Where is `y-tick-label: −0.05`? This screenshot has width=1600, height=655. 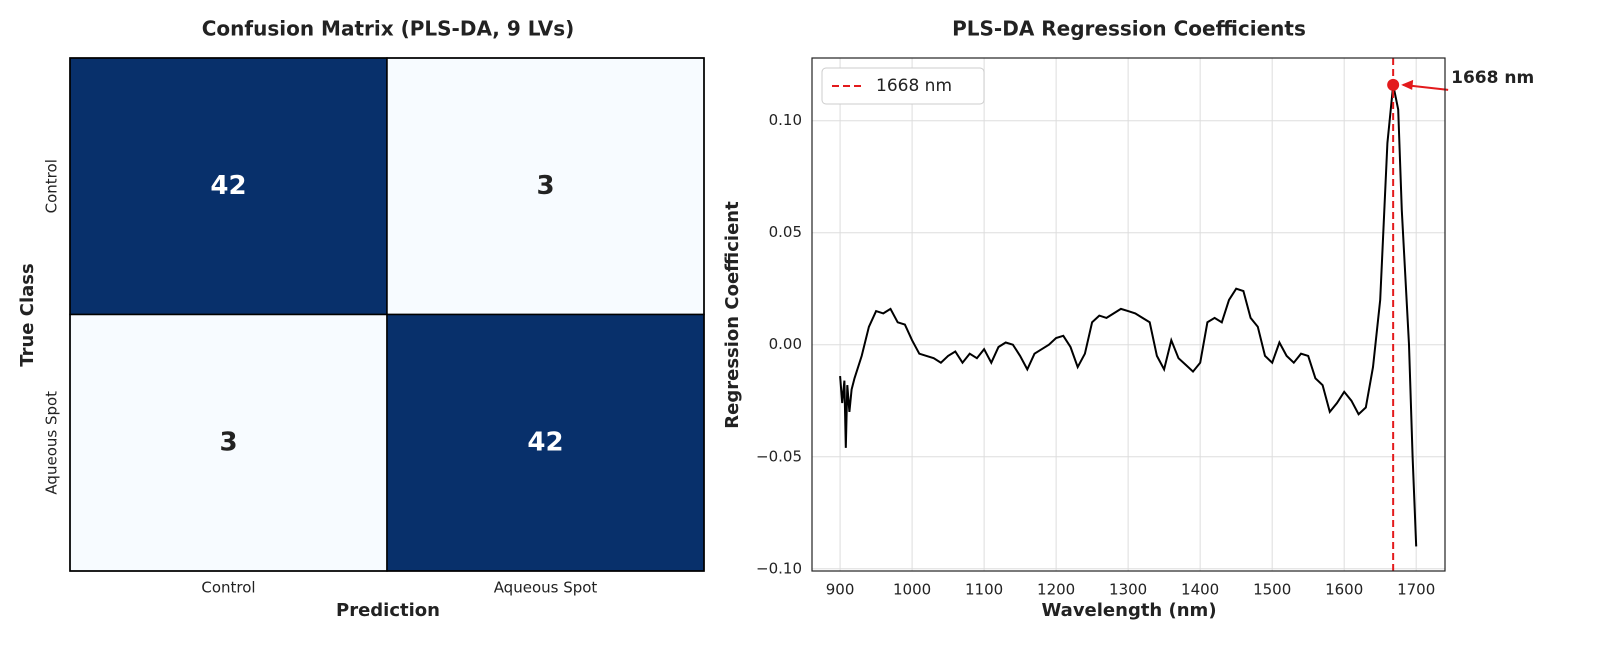 y-tick-label: −0.05 is located at coordinates (779, 456).